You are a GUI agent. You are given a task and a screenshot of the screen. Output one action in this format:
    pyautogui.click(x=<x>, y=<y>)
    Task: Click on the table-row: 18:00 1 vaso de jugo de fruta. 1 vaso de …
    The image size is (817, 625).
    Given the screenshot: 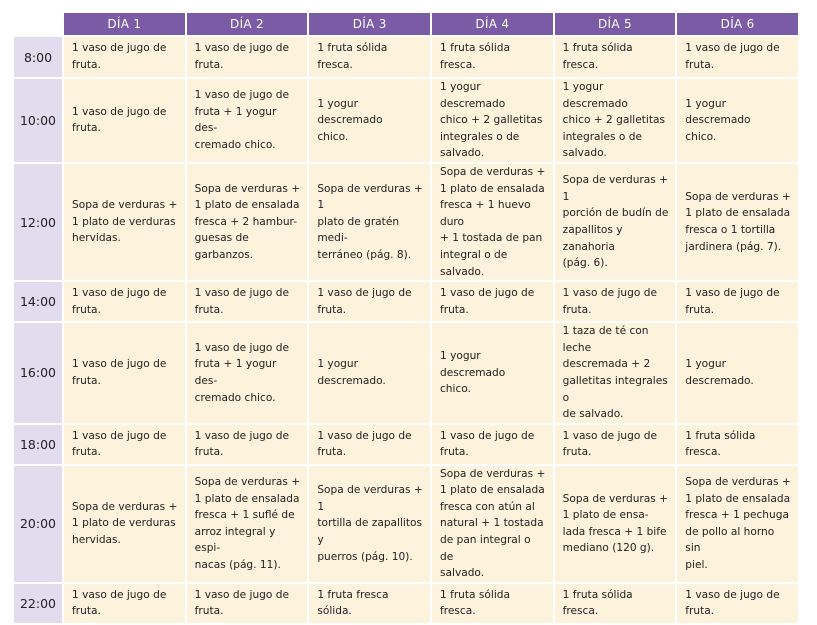 What is the action you would take?
    pyautogui.click(x=407, y=445)
    